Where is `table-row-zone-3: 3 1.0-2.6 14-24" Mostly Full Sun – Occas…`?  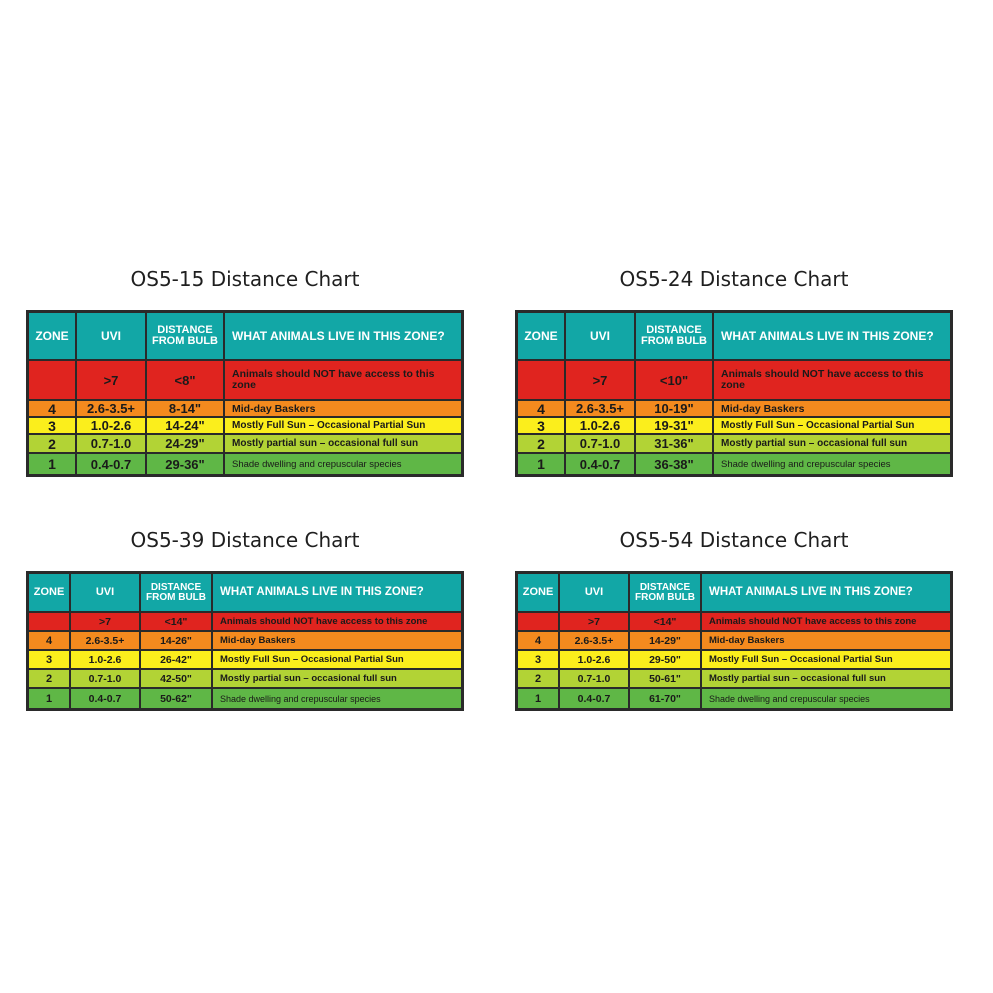
table-row-zone-3: 3 1.0-2.6 14-24" Mostly Full Sun – Occas… is located at coordinates (245, 426).